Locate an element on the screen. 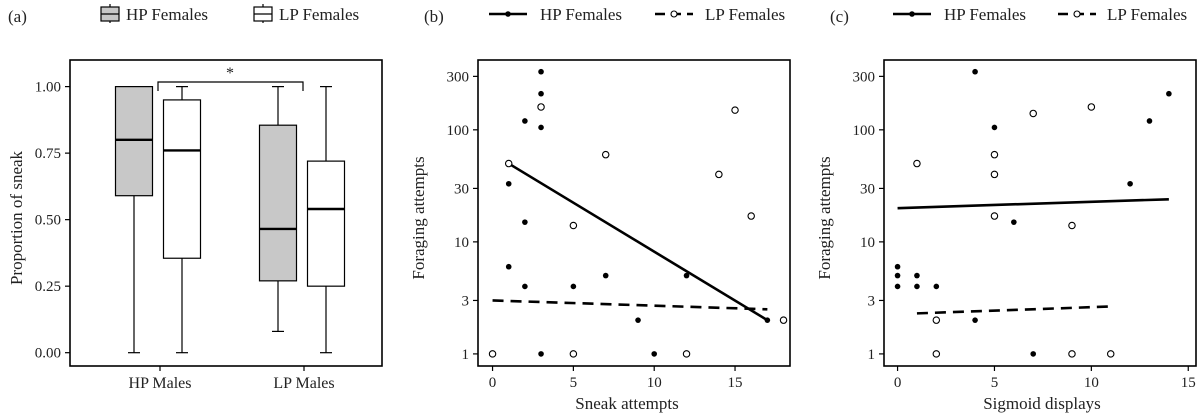 The image size is (1200, 415). bracket-line is located at coordinates (230, 86).